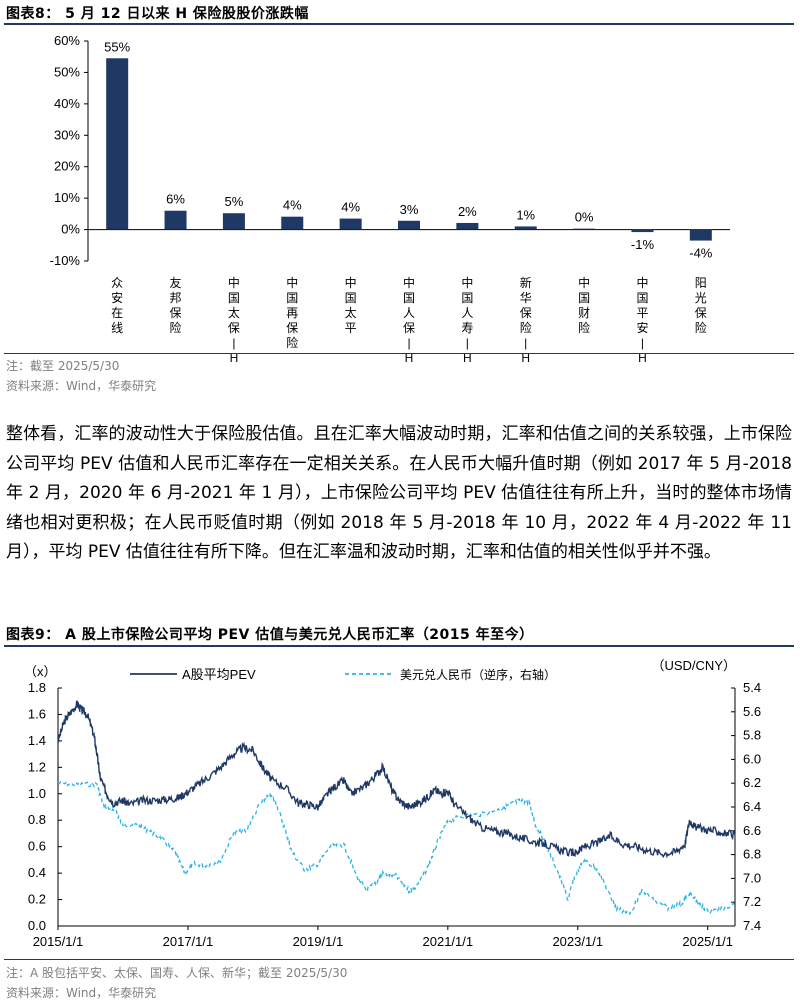  What do you see at coordinates (117, 46) in the screenshot?
I see `data-label: 55%` at bounding box center [117, 46].